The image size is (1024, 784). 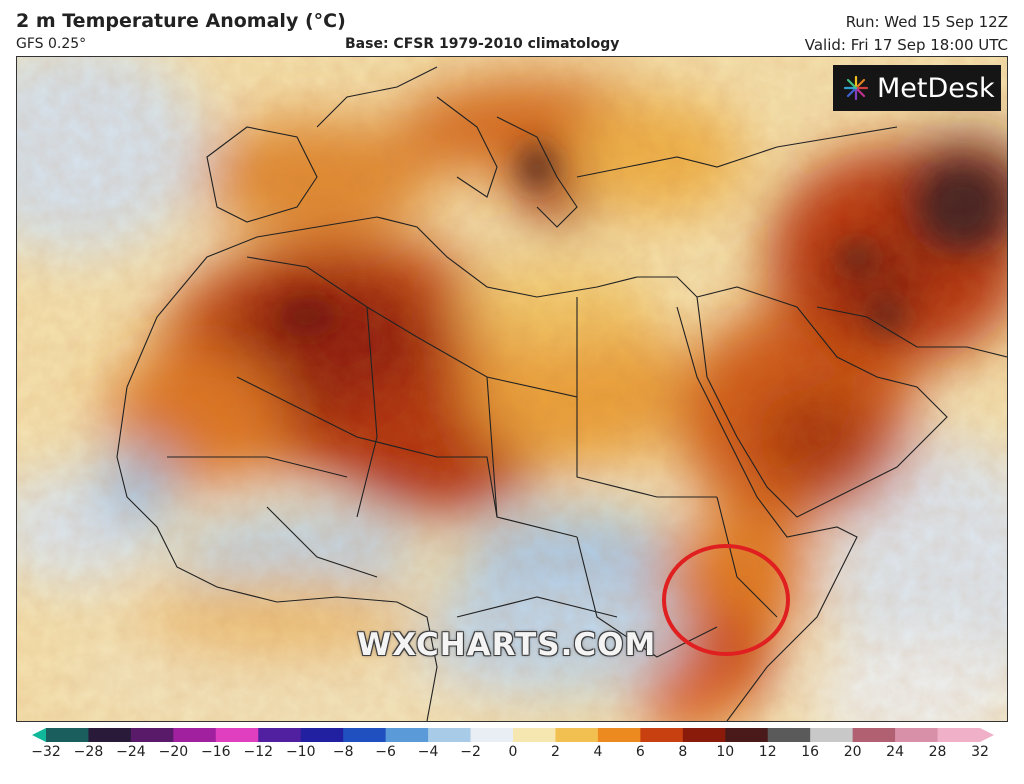 I want to click on colorbar-tick-label: 0, so click(x=513, y=752).